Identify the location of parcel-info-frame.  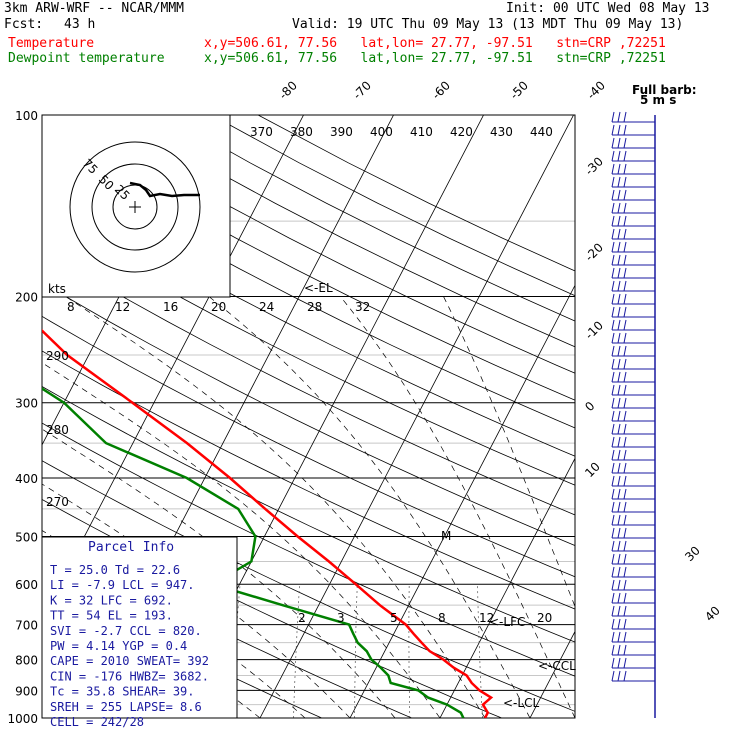
(139, 627).